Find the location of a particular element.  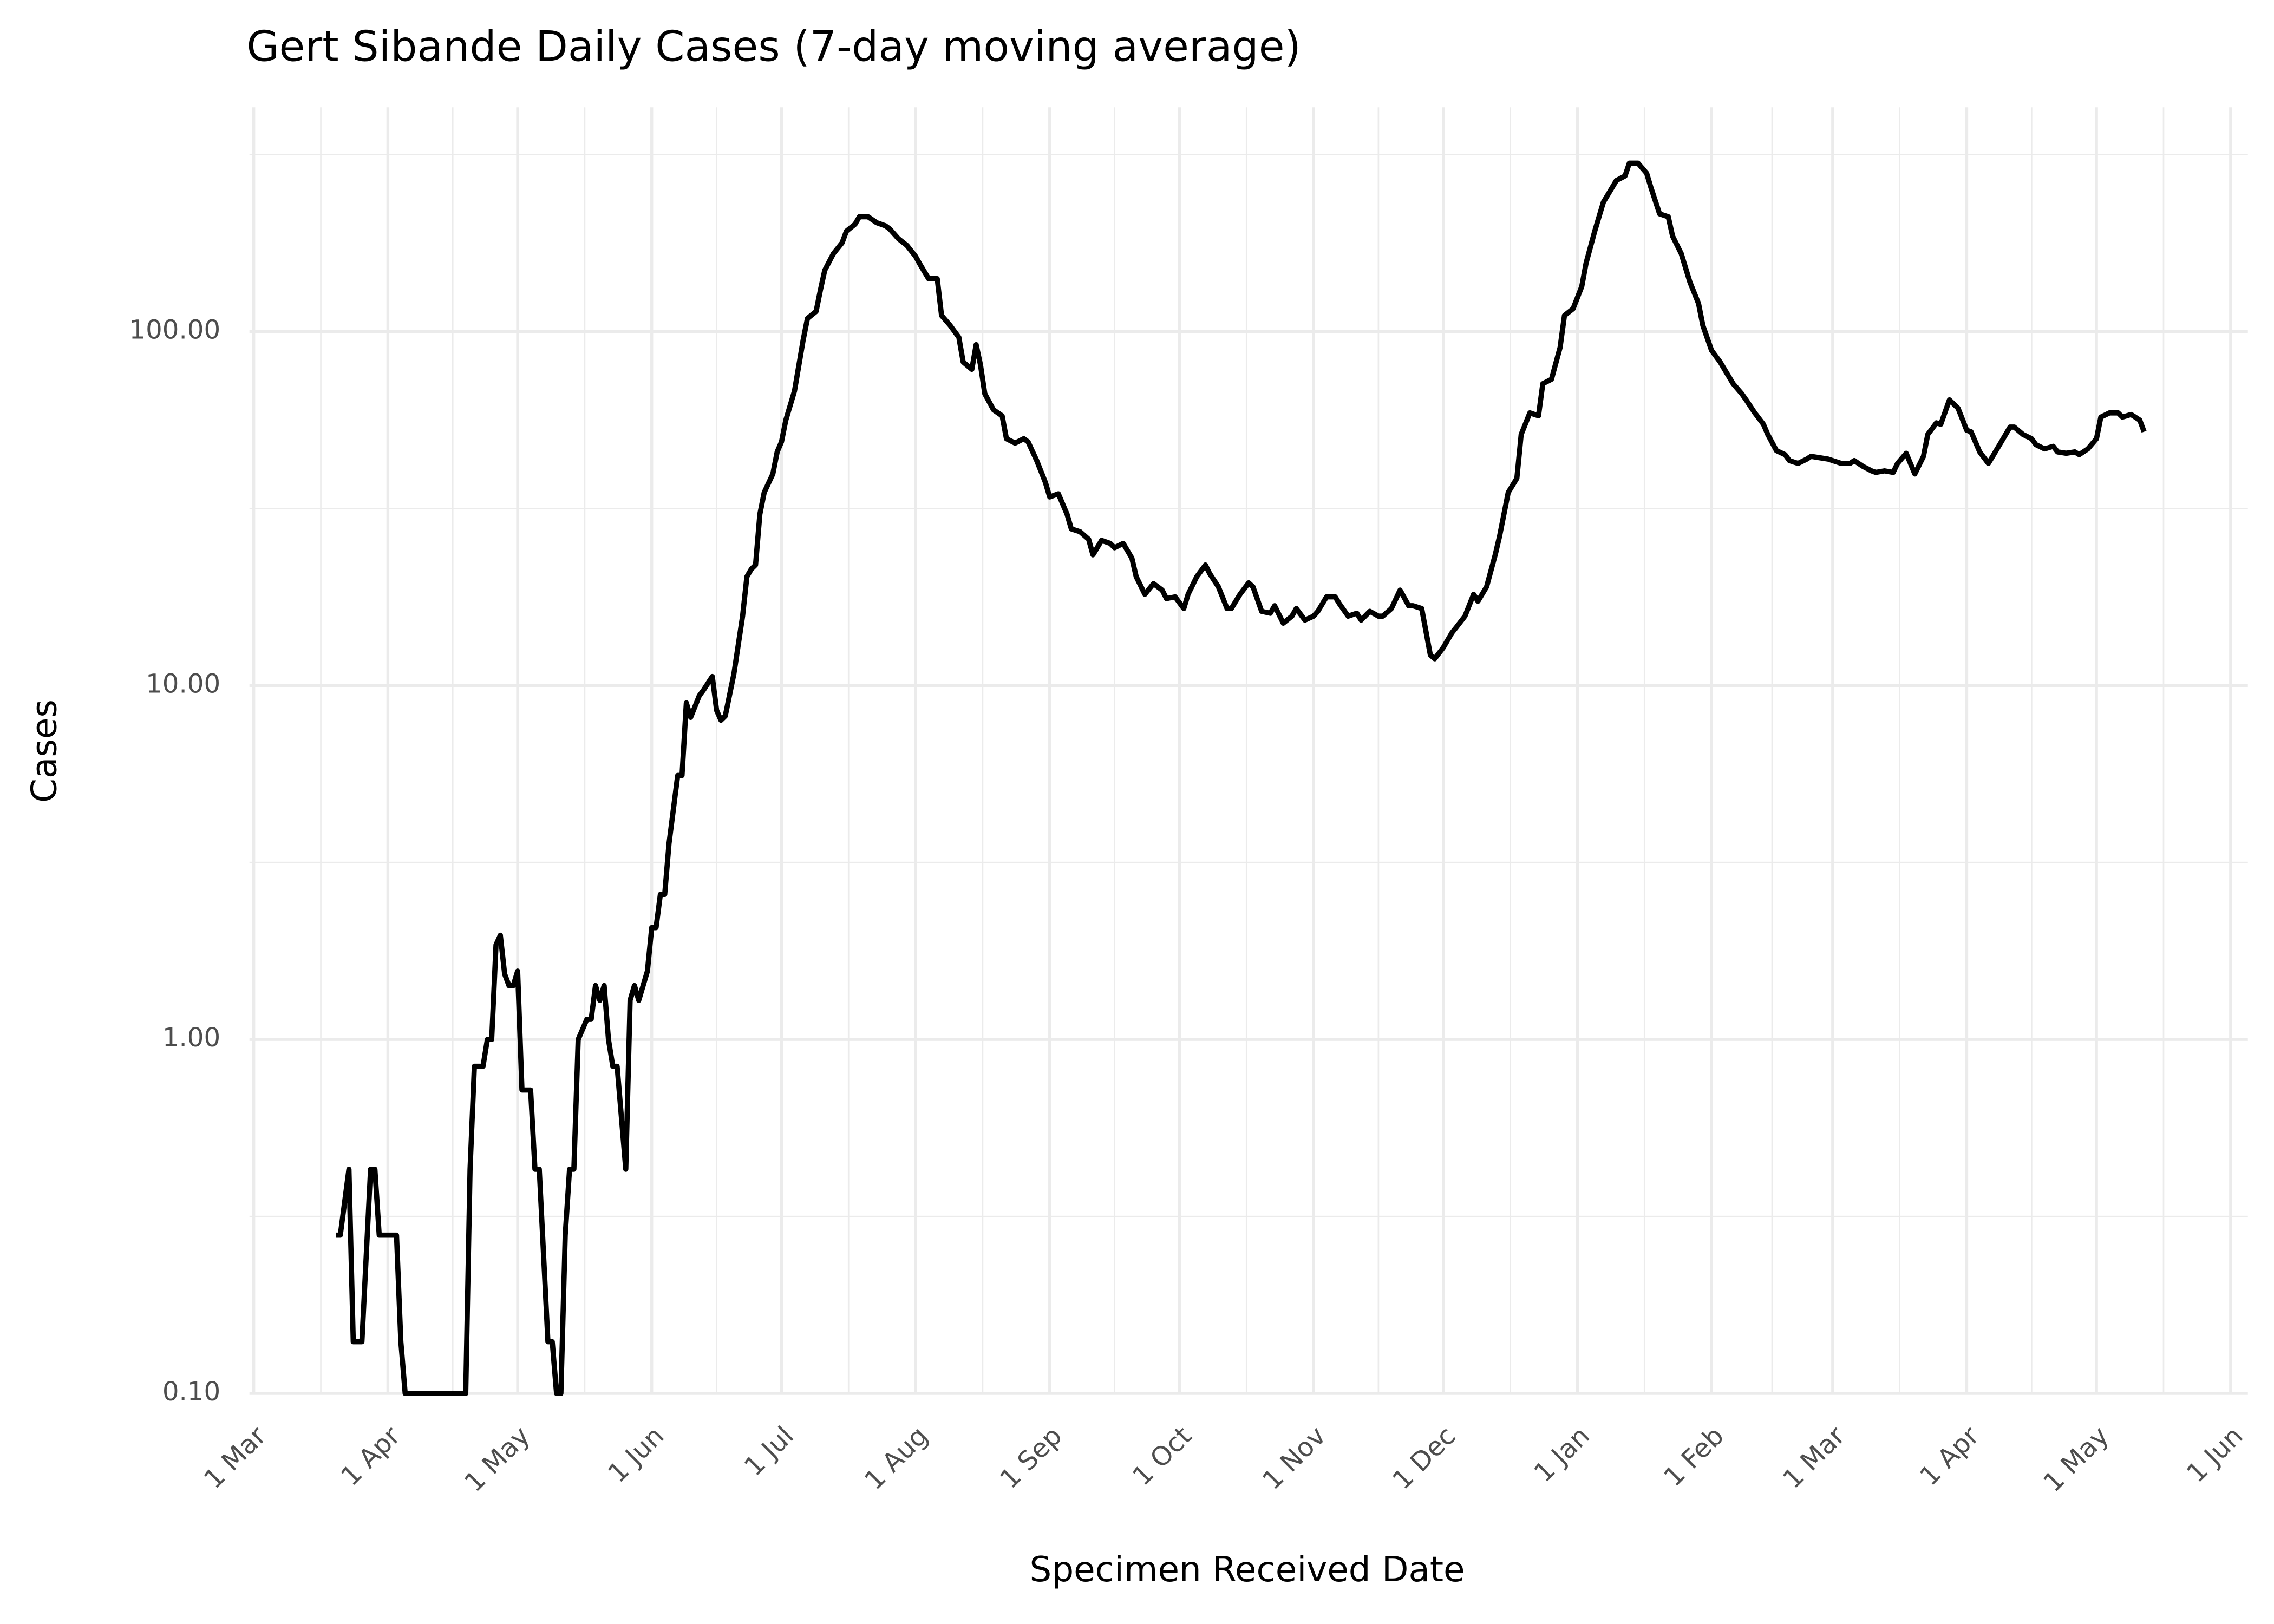

y-tick-label: 0.10 is located at coordinates (191, 1392).